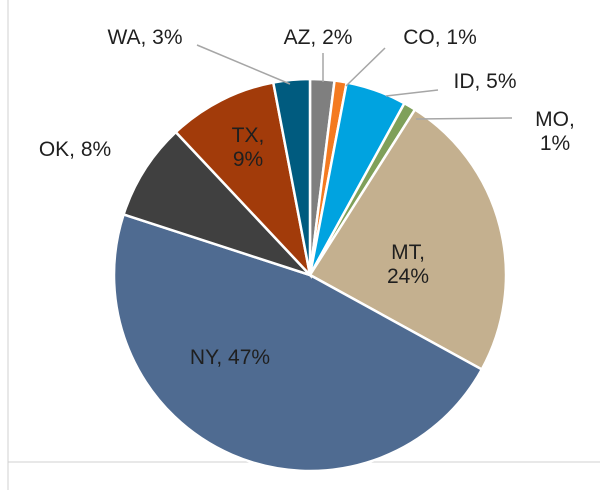 This screenshot has height=490, width=600. What do you see at coordinates (408, 264) in the screenshot?
I see `data-label: MT, 24%` at bounding box center [408, 264].